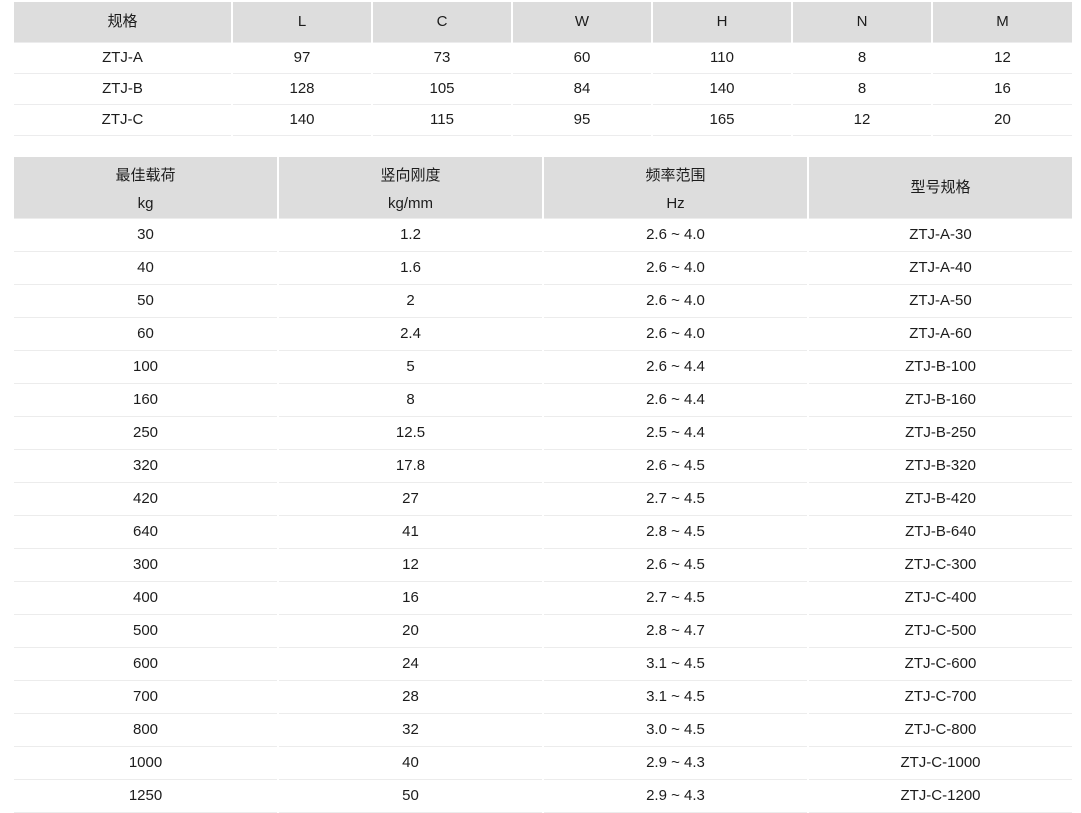 This screenshot has width=1081, height=813. I want to click on model-designation-cell: ZTJ-B-420, so click(940, 499).